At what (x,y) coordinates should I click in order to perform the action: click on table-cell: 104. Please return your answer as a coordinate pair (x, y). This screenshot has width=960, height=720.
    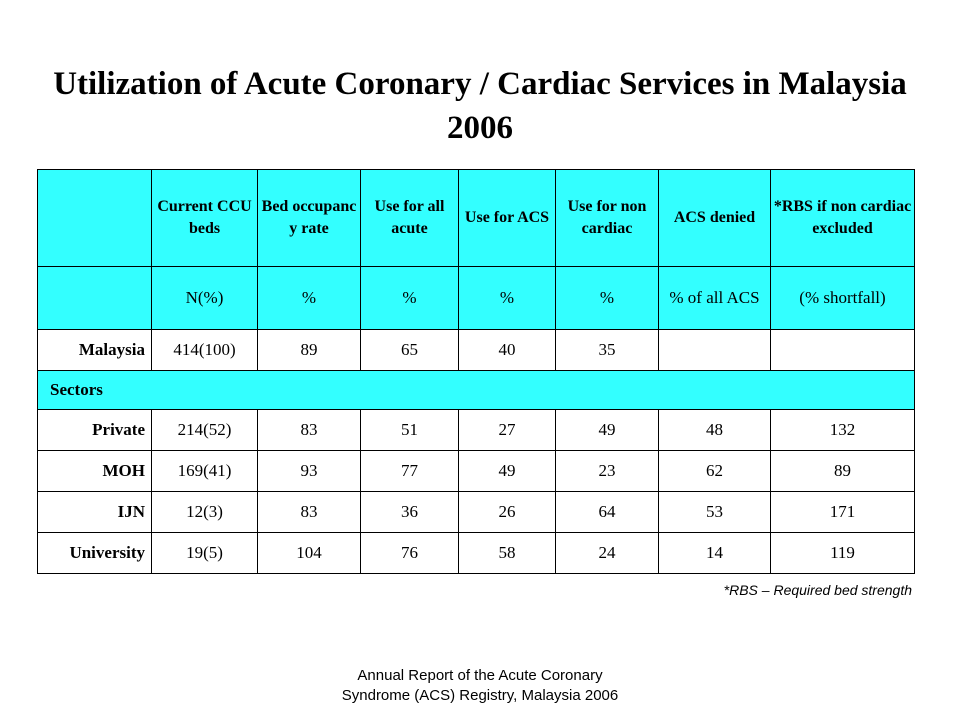
    Looking at the image, I should click on (309, 553).